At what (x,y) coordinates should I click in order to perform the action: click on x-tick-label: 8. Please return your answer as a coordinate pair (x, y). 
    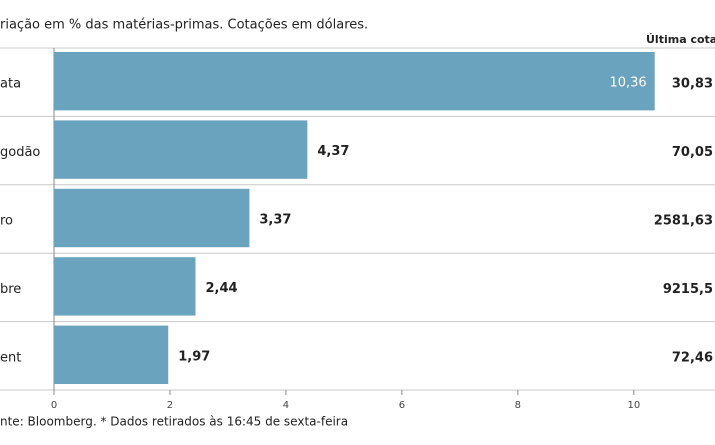
    Looking at the image, I should click on (518, 405).